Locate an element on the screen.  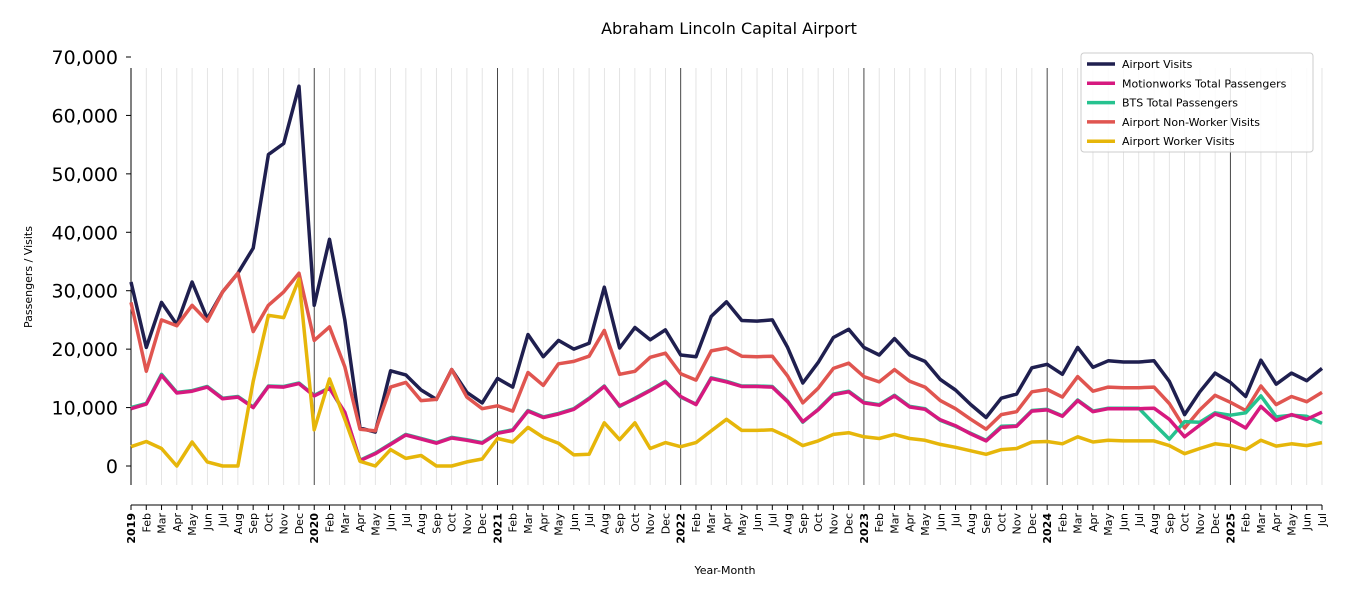
y-tick-label: 50,000 is located at coordinates (85, 175).